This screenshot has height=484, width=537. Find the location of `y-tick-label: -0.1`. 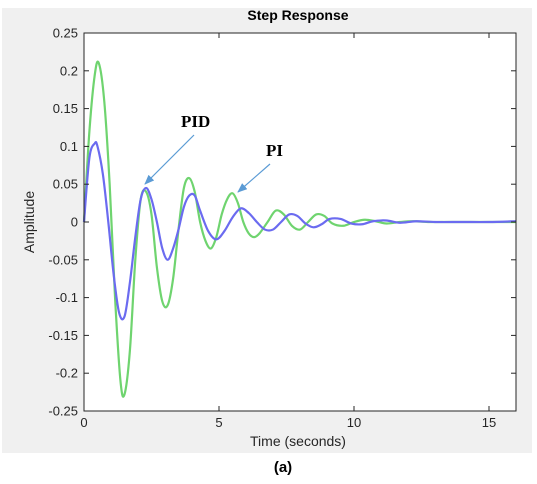

y-tick-label: -0.1 is located at coordinates (67, 297).